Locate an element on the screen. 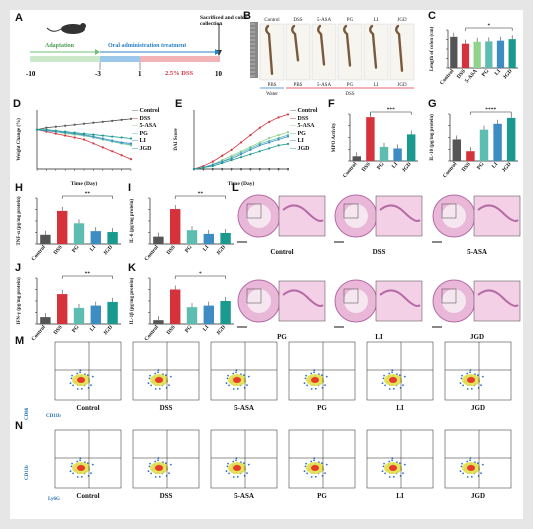  legend-label: 5-ASA is located at coordinates (306, 126).